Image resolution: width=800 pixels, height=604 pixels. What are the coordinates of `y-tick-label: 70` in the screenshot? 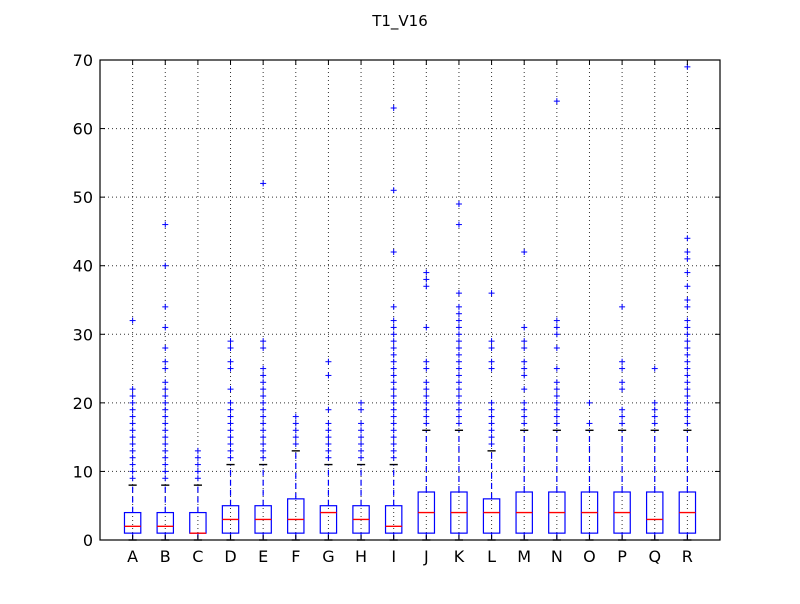 It's located at (83, 60).